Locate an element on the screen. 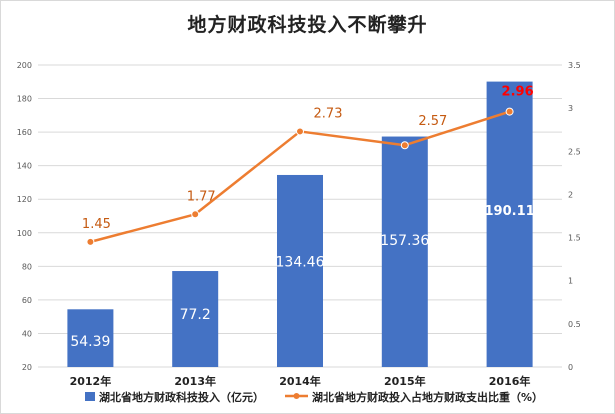 Image resolution: width=615 pixels, height=414 pixels. y-left-tick-label: 80 is located at coordinates (27, 266).